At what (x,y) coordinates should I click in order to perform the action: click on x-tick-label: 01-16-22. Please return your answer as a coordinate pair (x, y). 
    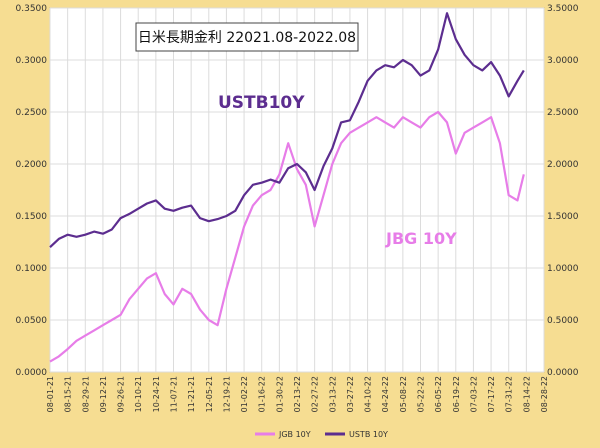
    Looking at the image, I should click on (262, 394).